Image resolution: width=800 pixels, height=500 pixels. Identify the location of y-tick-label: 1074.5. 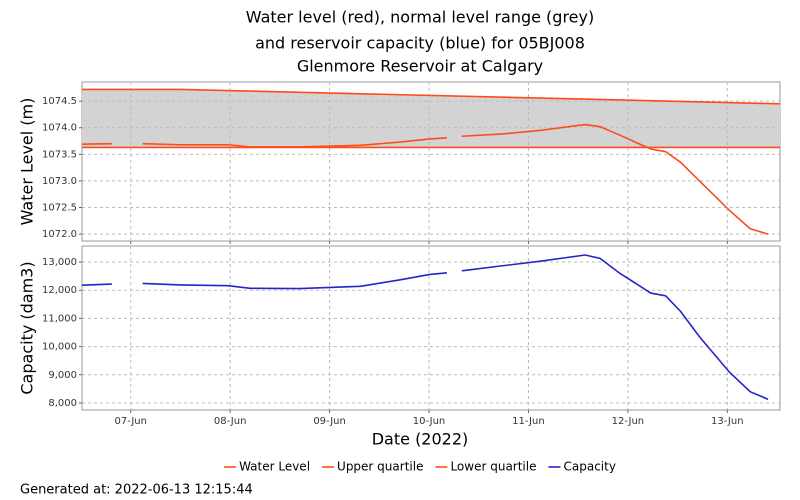
(59, 101).